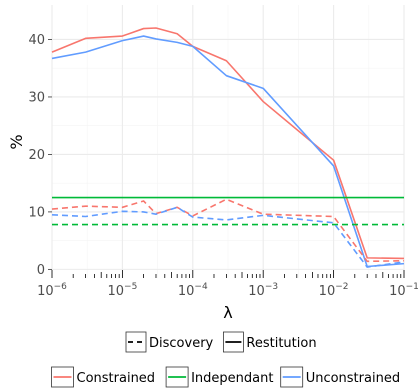  What do you see at coordinates (221, 342) in the screenshot?
I see `legend-linetype: Discovery Restitution` at bounding box center [221, 342].